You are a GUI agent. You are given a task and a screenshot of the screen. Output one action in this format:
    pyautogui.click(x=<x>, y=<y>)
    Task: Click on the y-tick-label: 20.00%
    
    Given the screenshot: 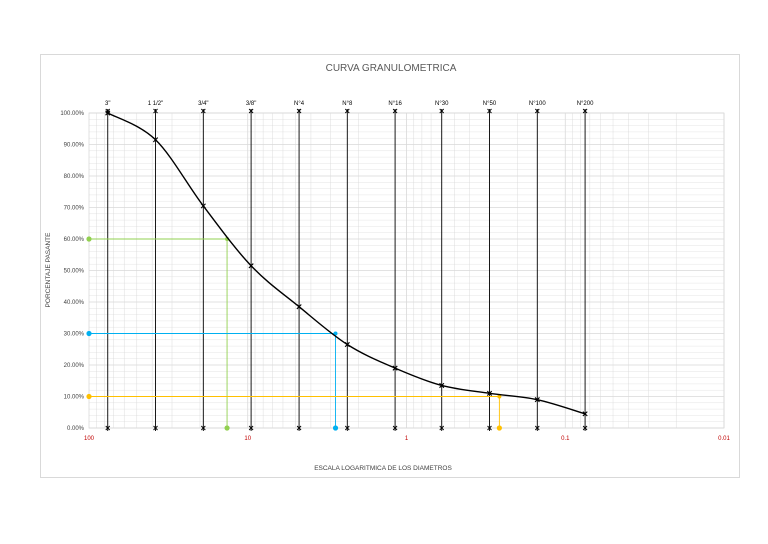 What is the action you would take?
    pyautogui.click(x=74, y=366)
    